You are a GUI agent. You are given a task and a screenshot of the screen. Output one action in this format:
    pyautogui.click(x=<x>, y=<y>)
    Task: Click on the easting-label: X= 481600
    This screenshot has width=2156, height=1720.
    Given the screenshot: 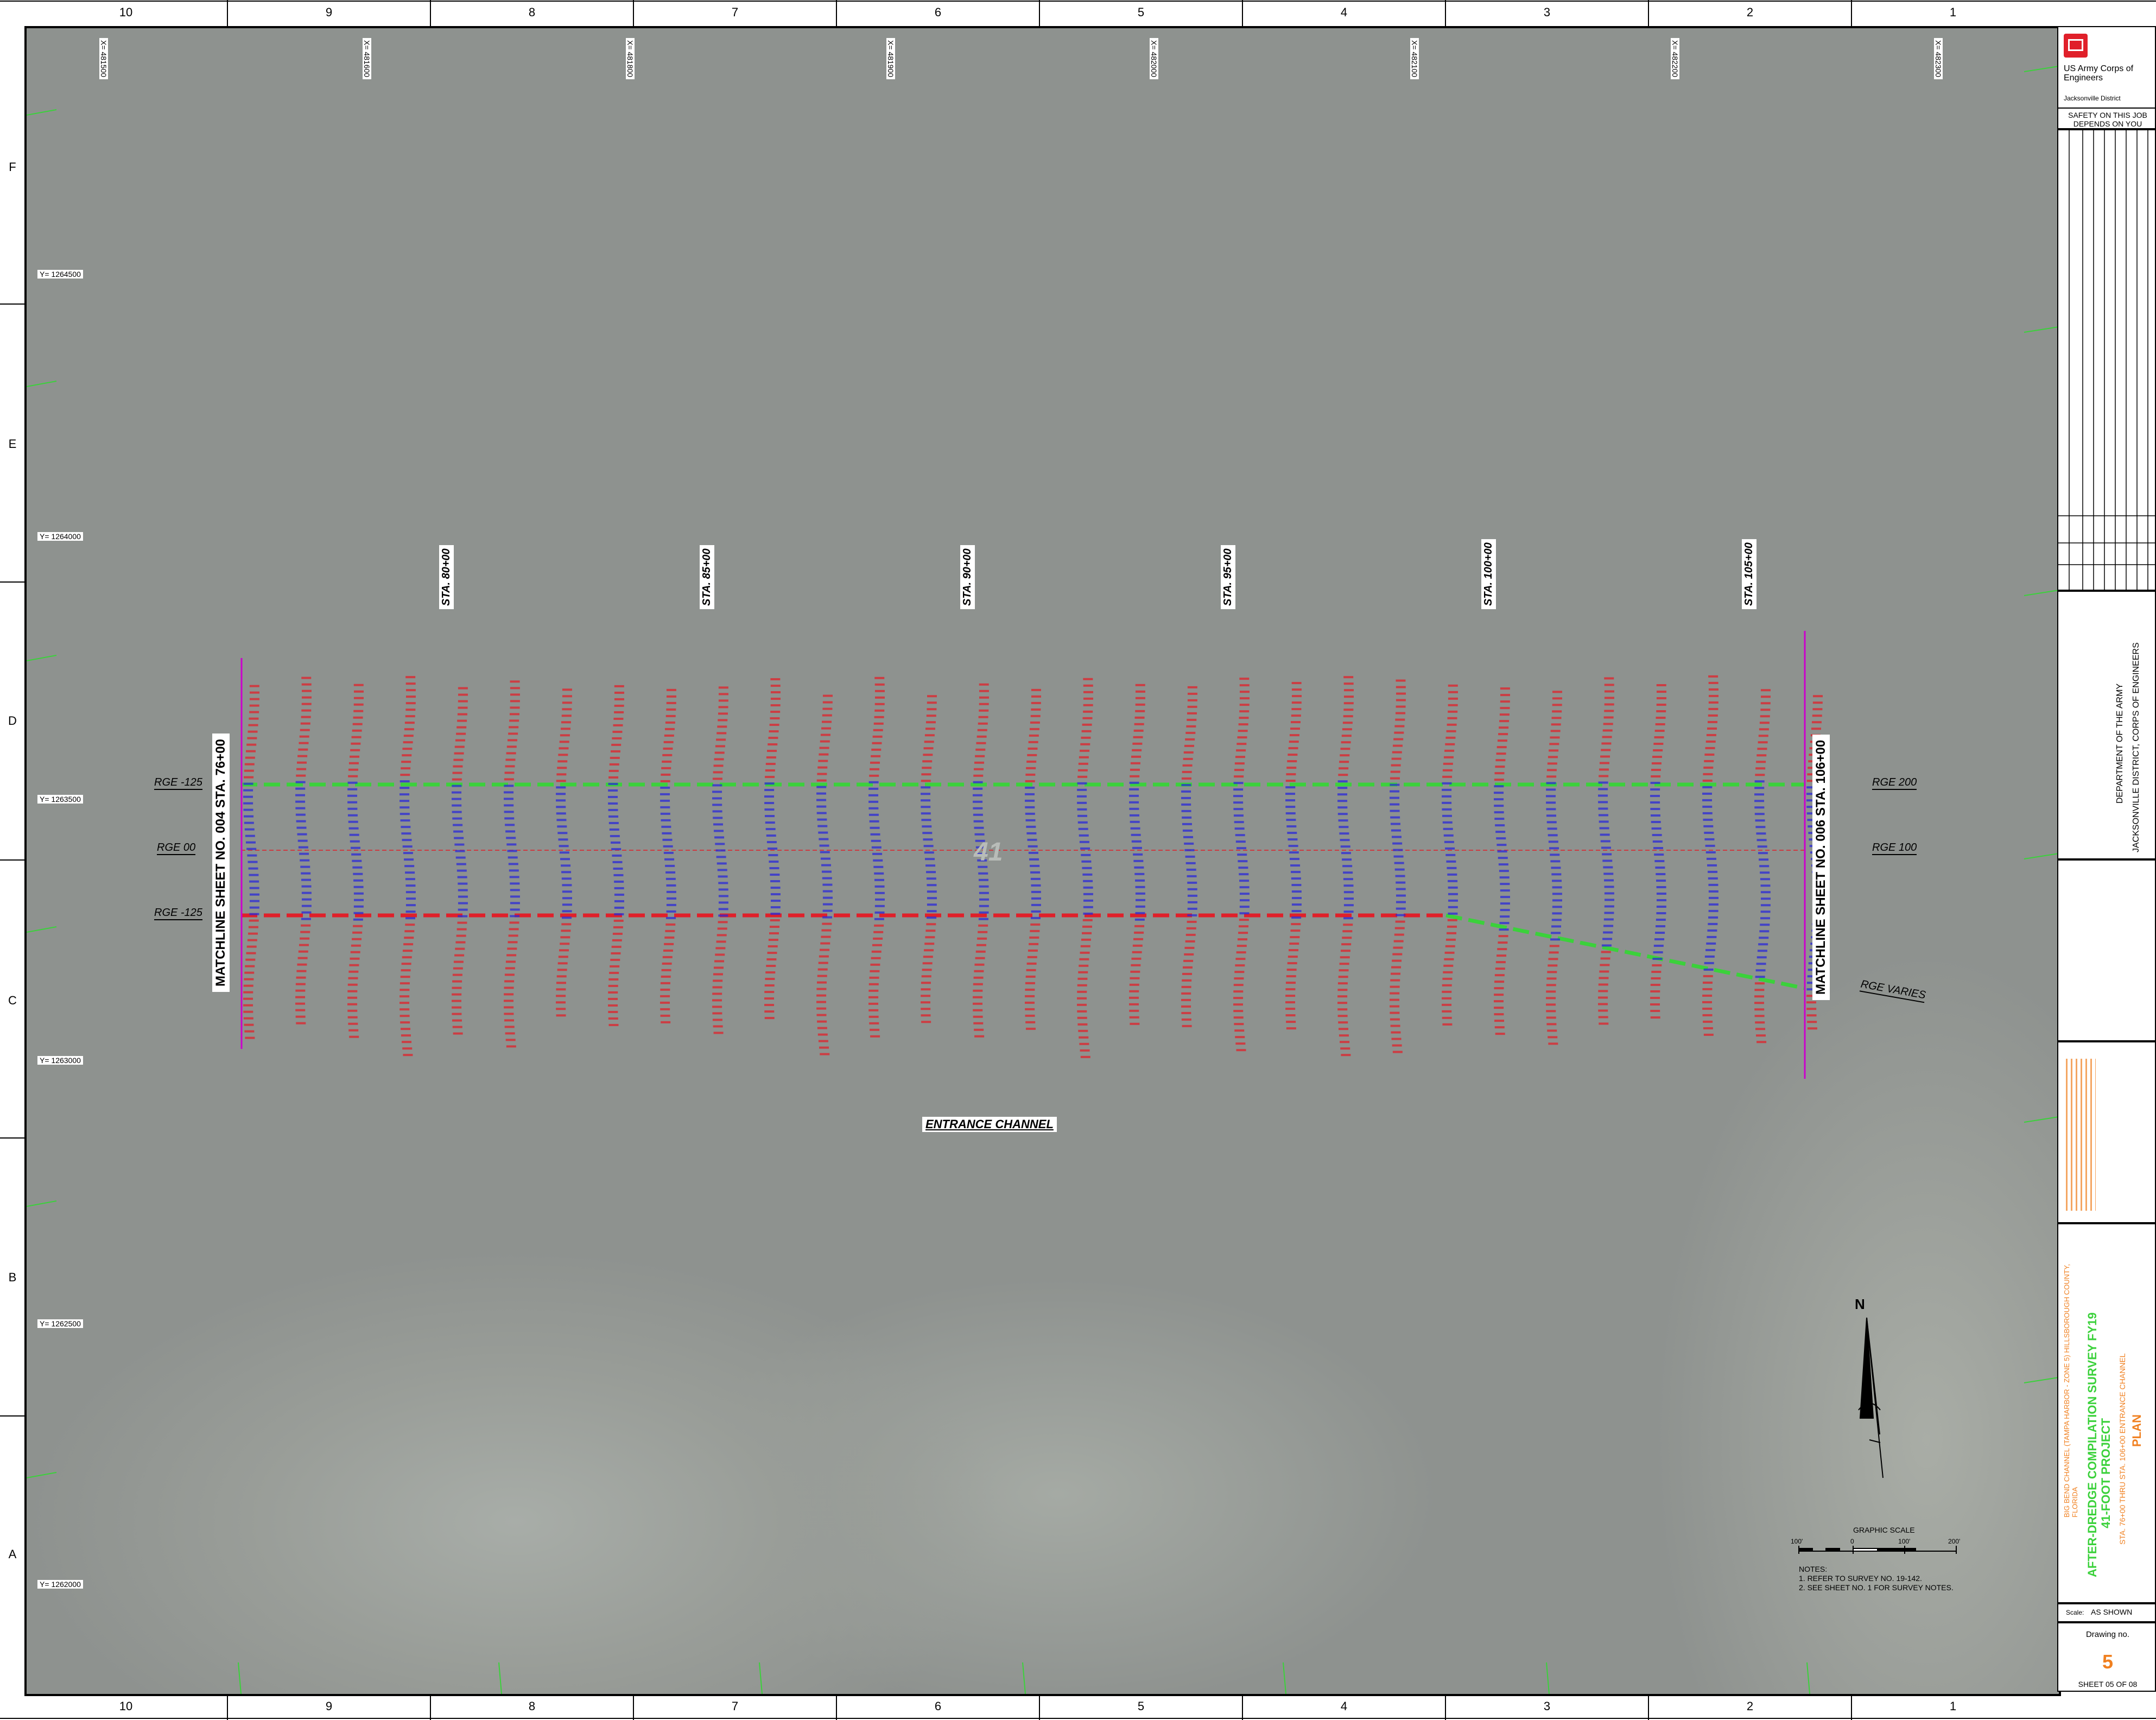 What is the action you would take?
    pyautogui.click(x=367, y=59)
    